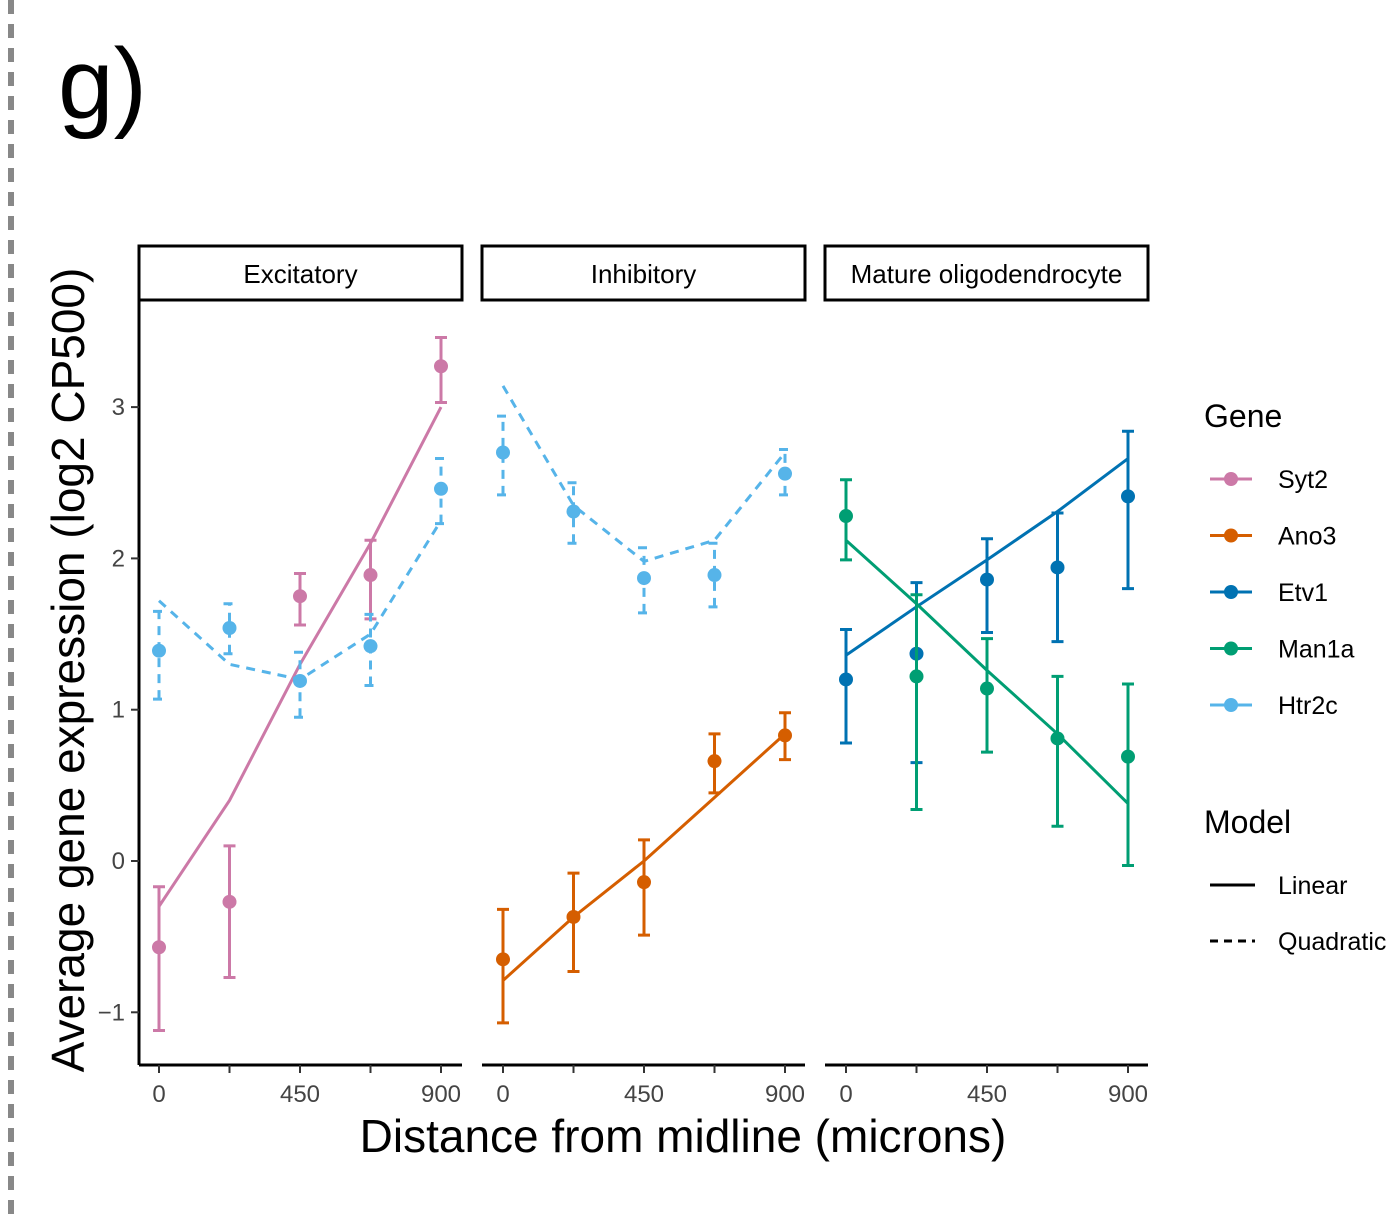  I want to click on series-man1a, so click(987, 673).